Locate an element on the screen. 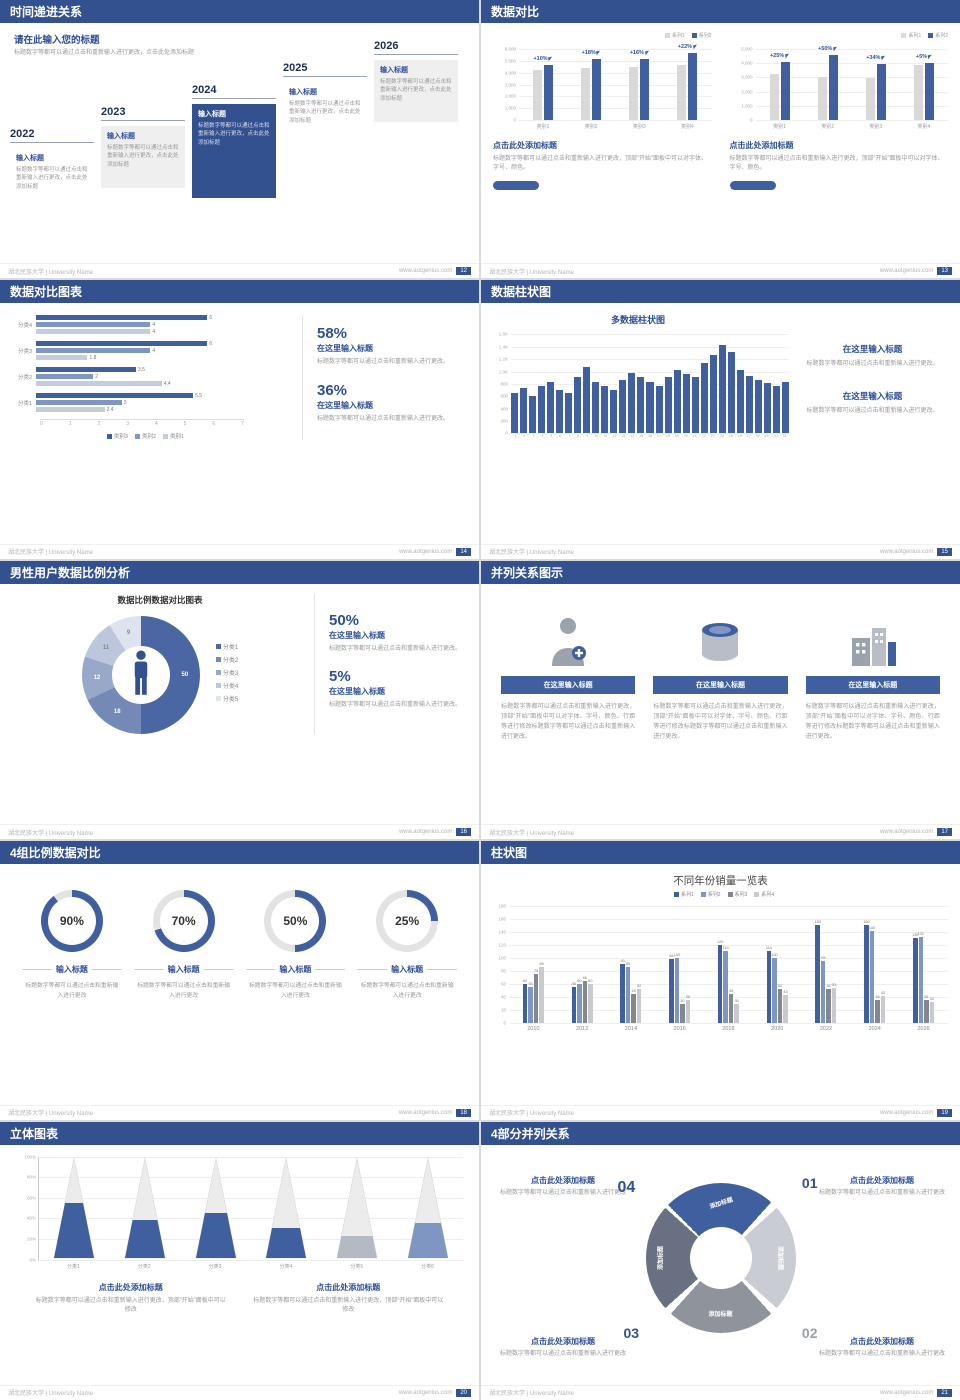  bar-row: 3 is located at coordinates (166, 403).